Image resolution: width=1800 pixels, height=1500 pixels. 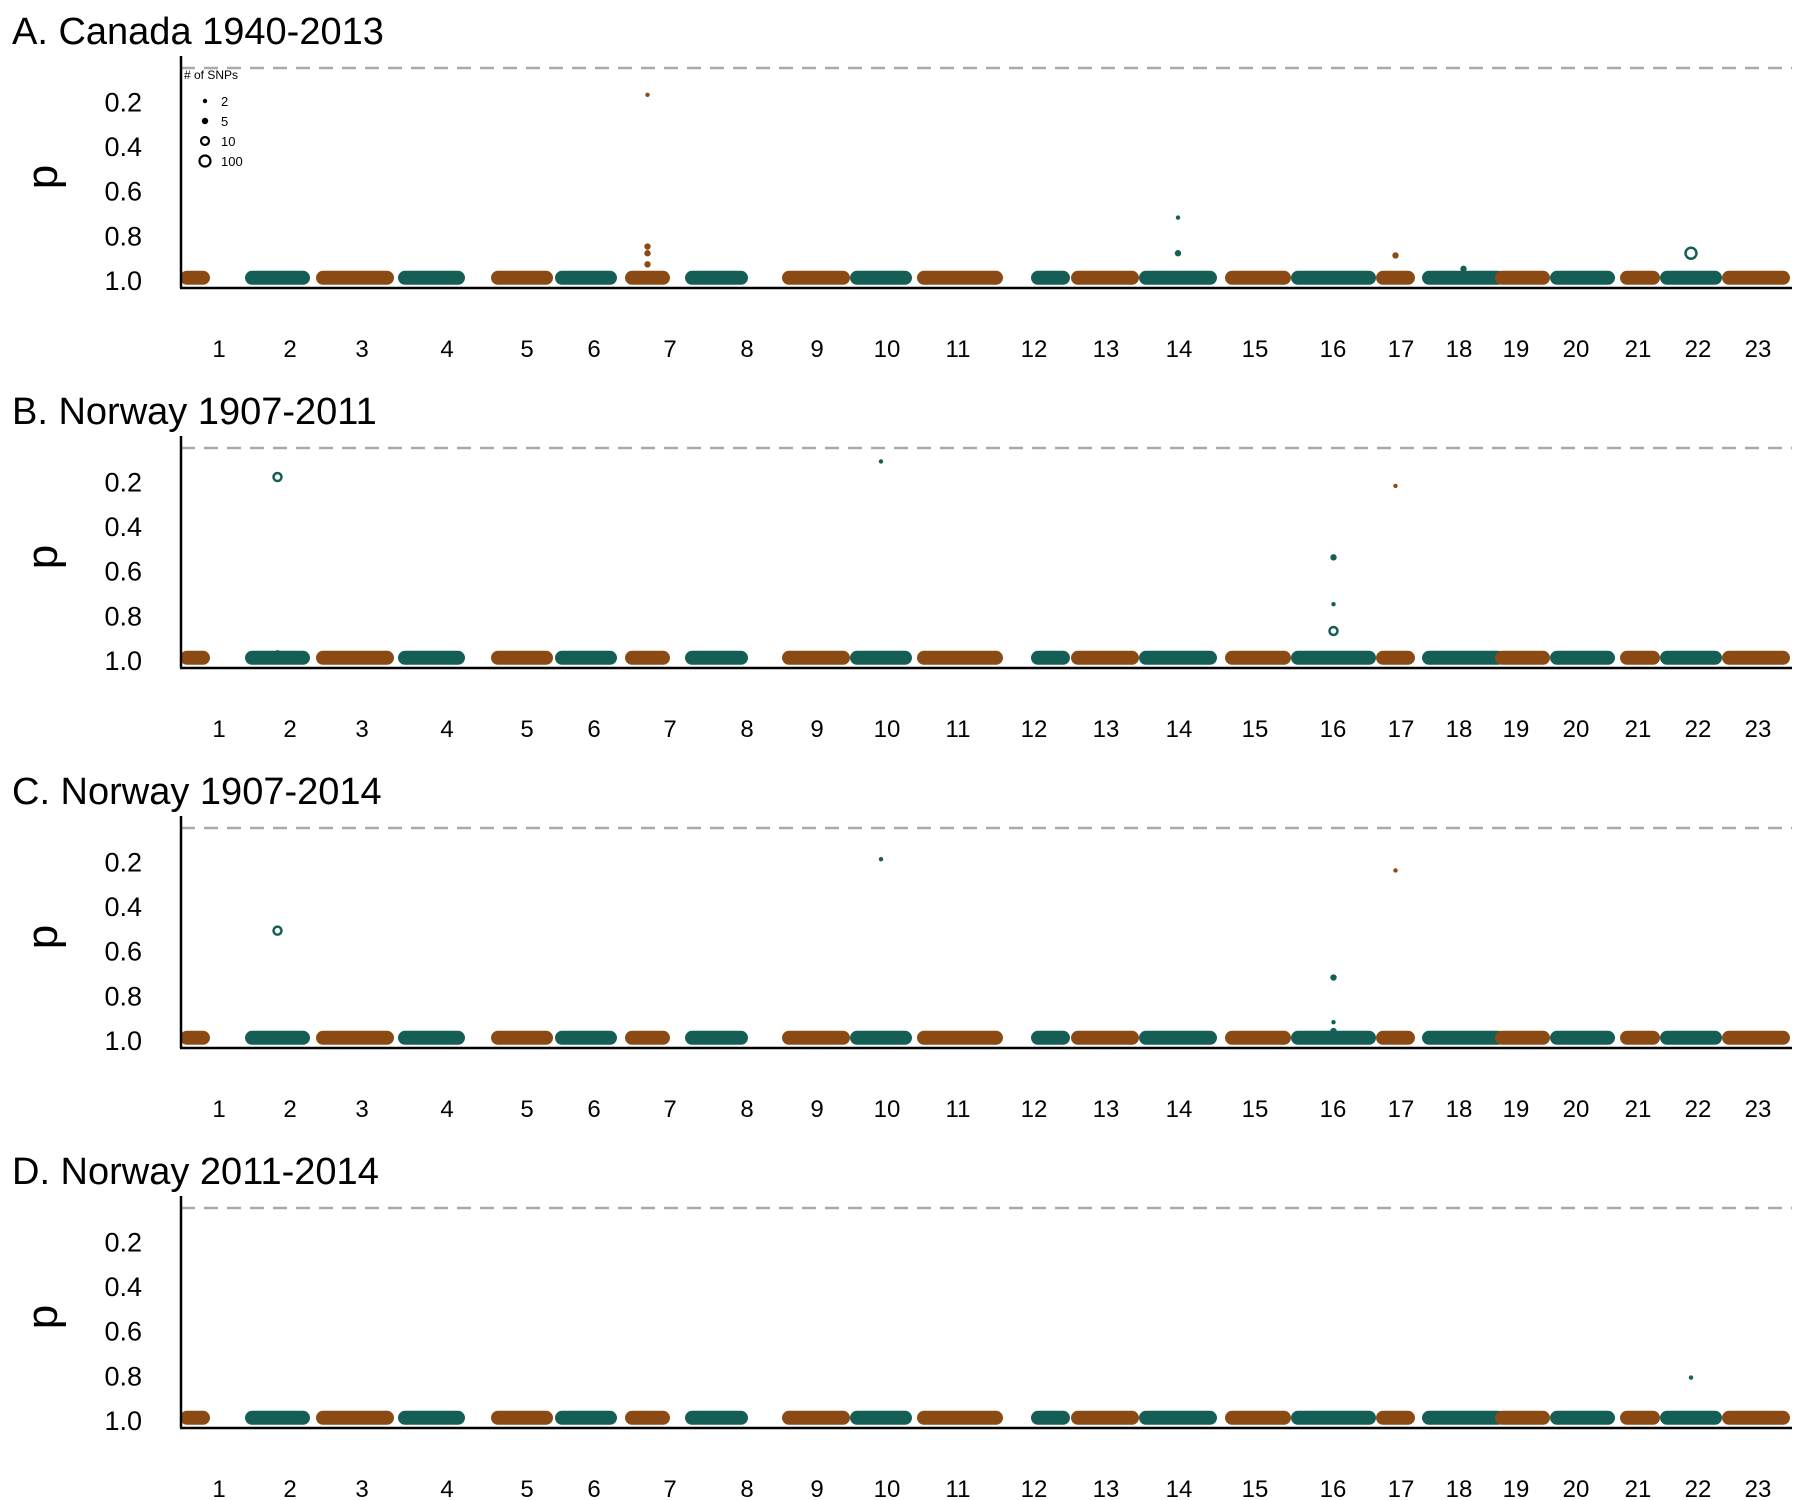 I want to click on x-tick-label: 17, so click(x=1401, y=349).